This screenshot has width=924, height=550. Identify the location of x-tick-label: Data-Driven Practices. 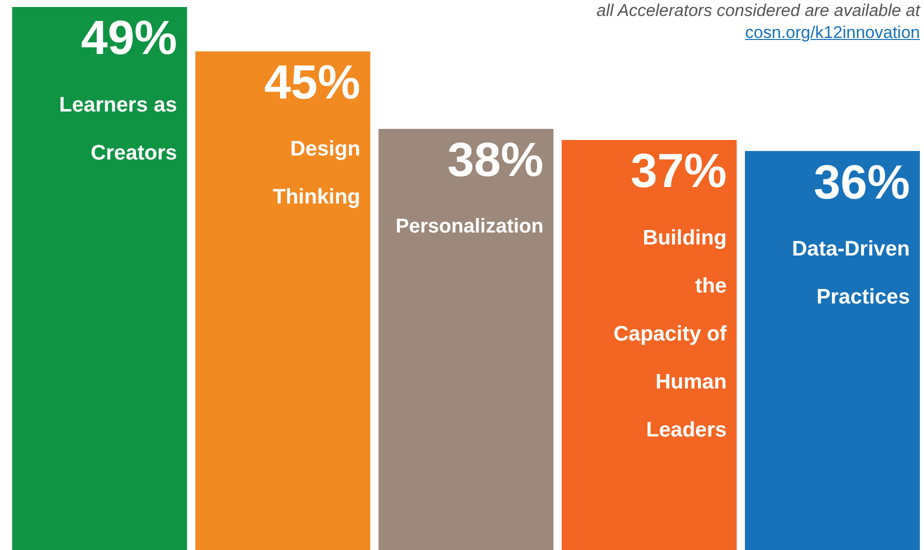
(851, 272).